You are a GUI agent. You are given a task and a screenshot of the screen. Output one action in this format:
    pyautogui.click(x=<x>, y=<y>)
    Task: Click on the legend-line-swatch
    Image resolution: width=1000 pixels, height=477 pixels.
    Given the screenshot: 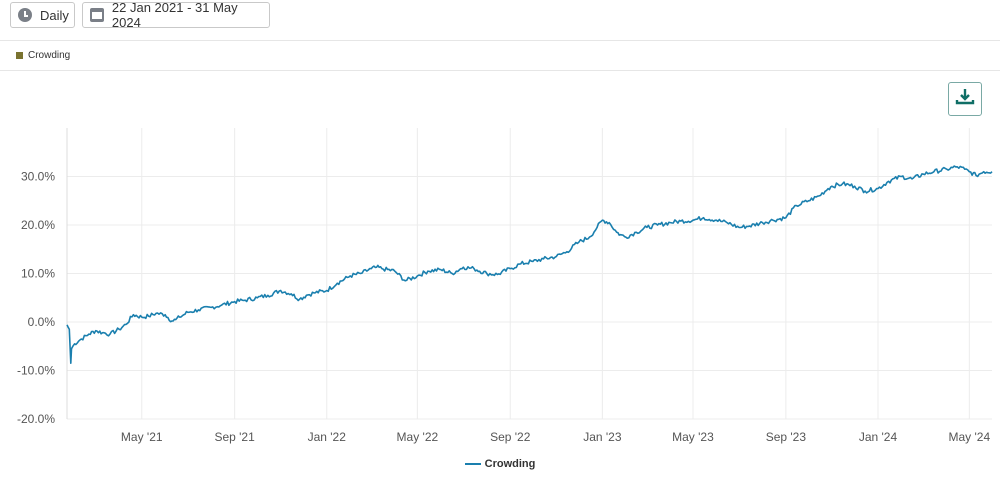 What is the action you would take?
    pyautogui.click(x=472, y=464)
    